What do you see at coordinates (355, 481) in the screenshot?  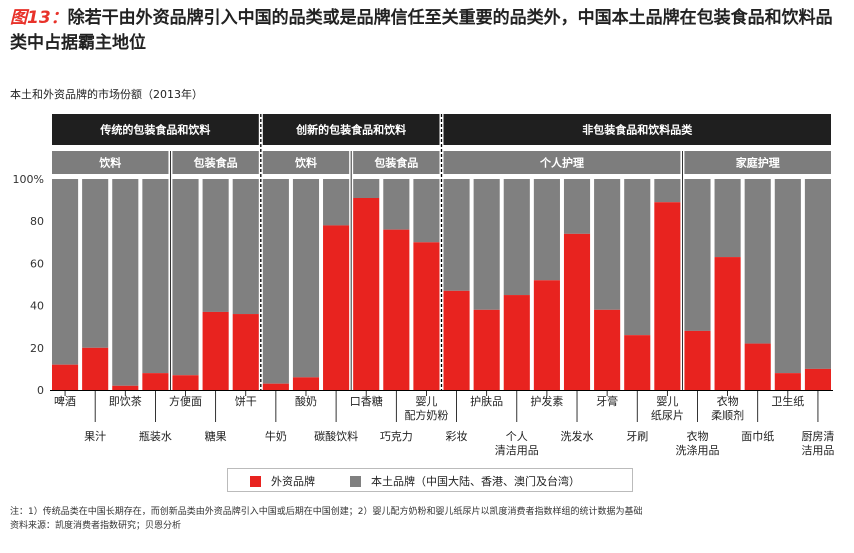 I see `legend-swatch-local` at bounding box center [355, 481].